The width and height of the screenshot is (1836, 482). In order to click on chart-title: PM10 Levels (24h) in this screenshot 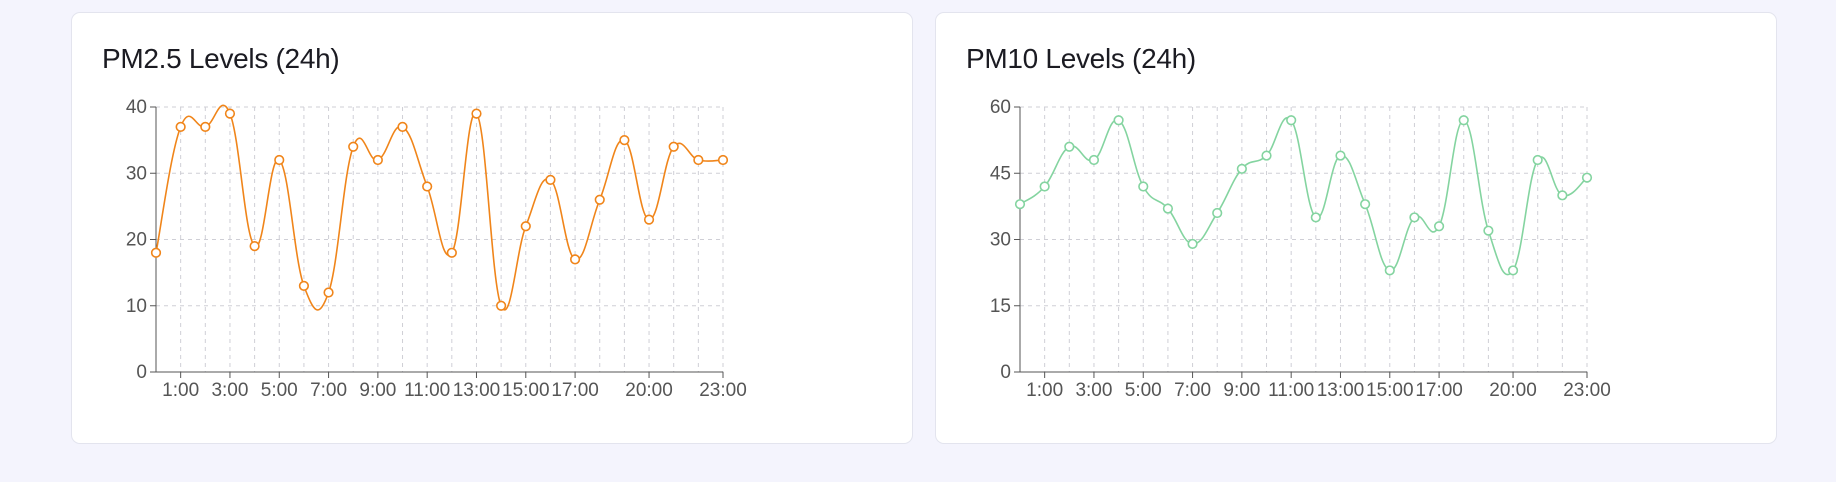, I will do `click(1081, 58)`.